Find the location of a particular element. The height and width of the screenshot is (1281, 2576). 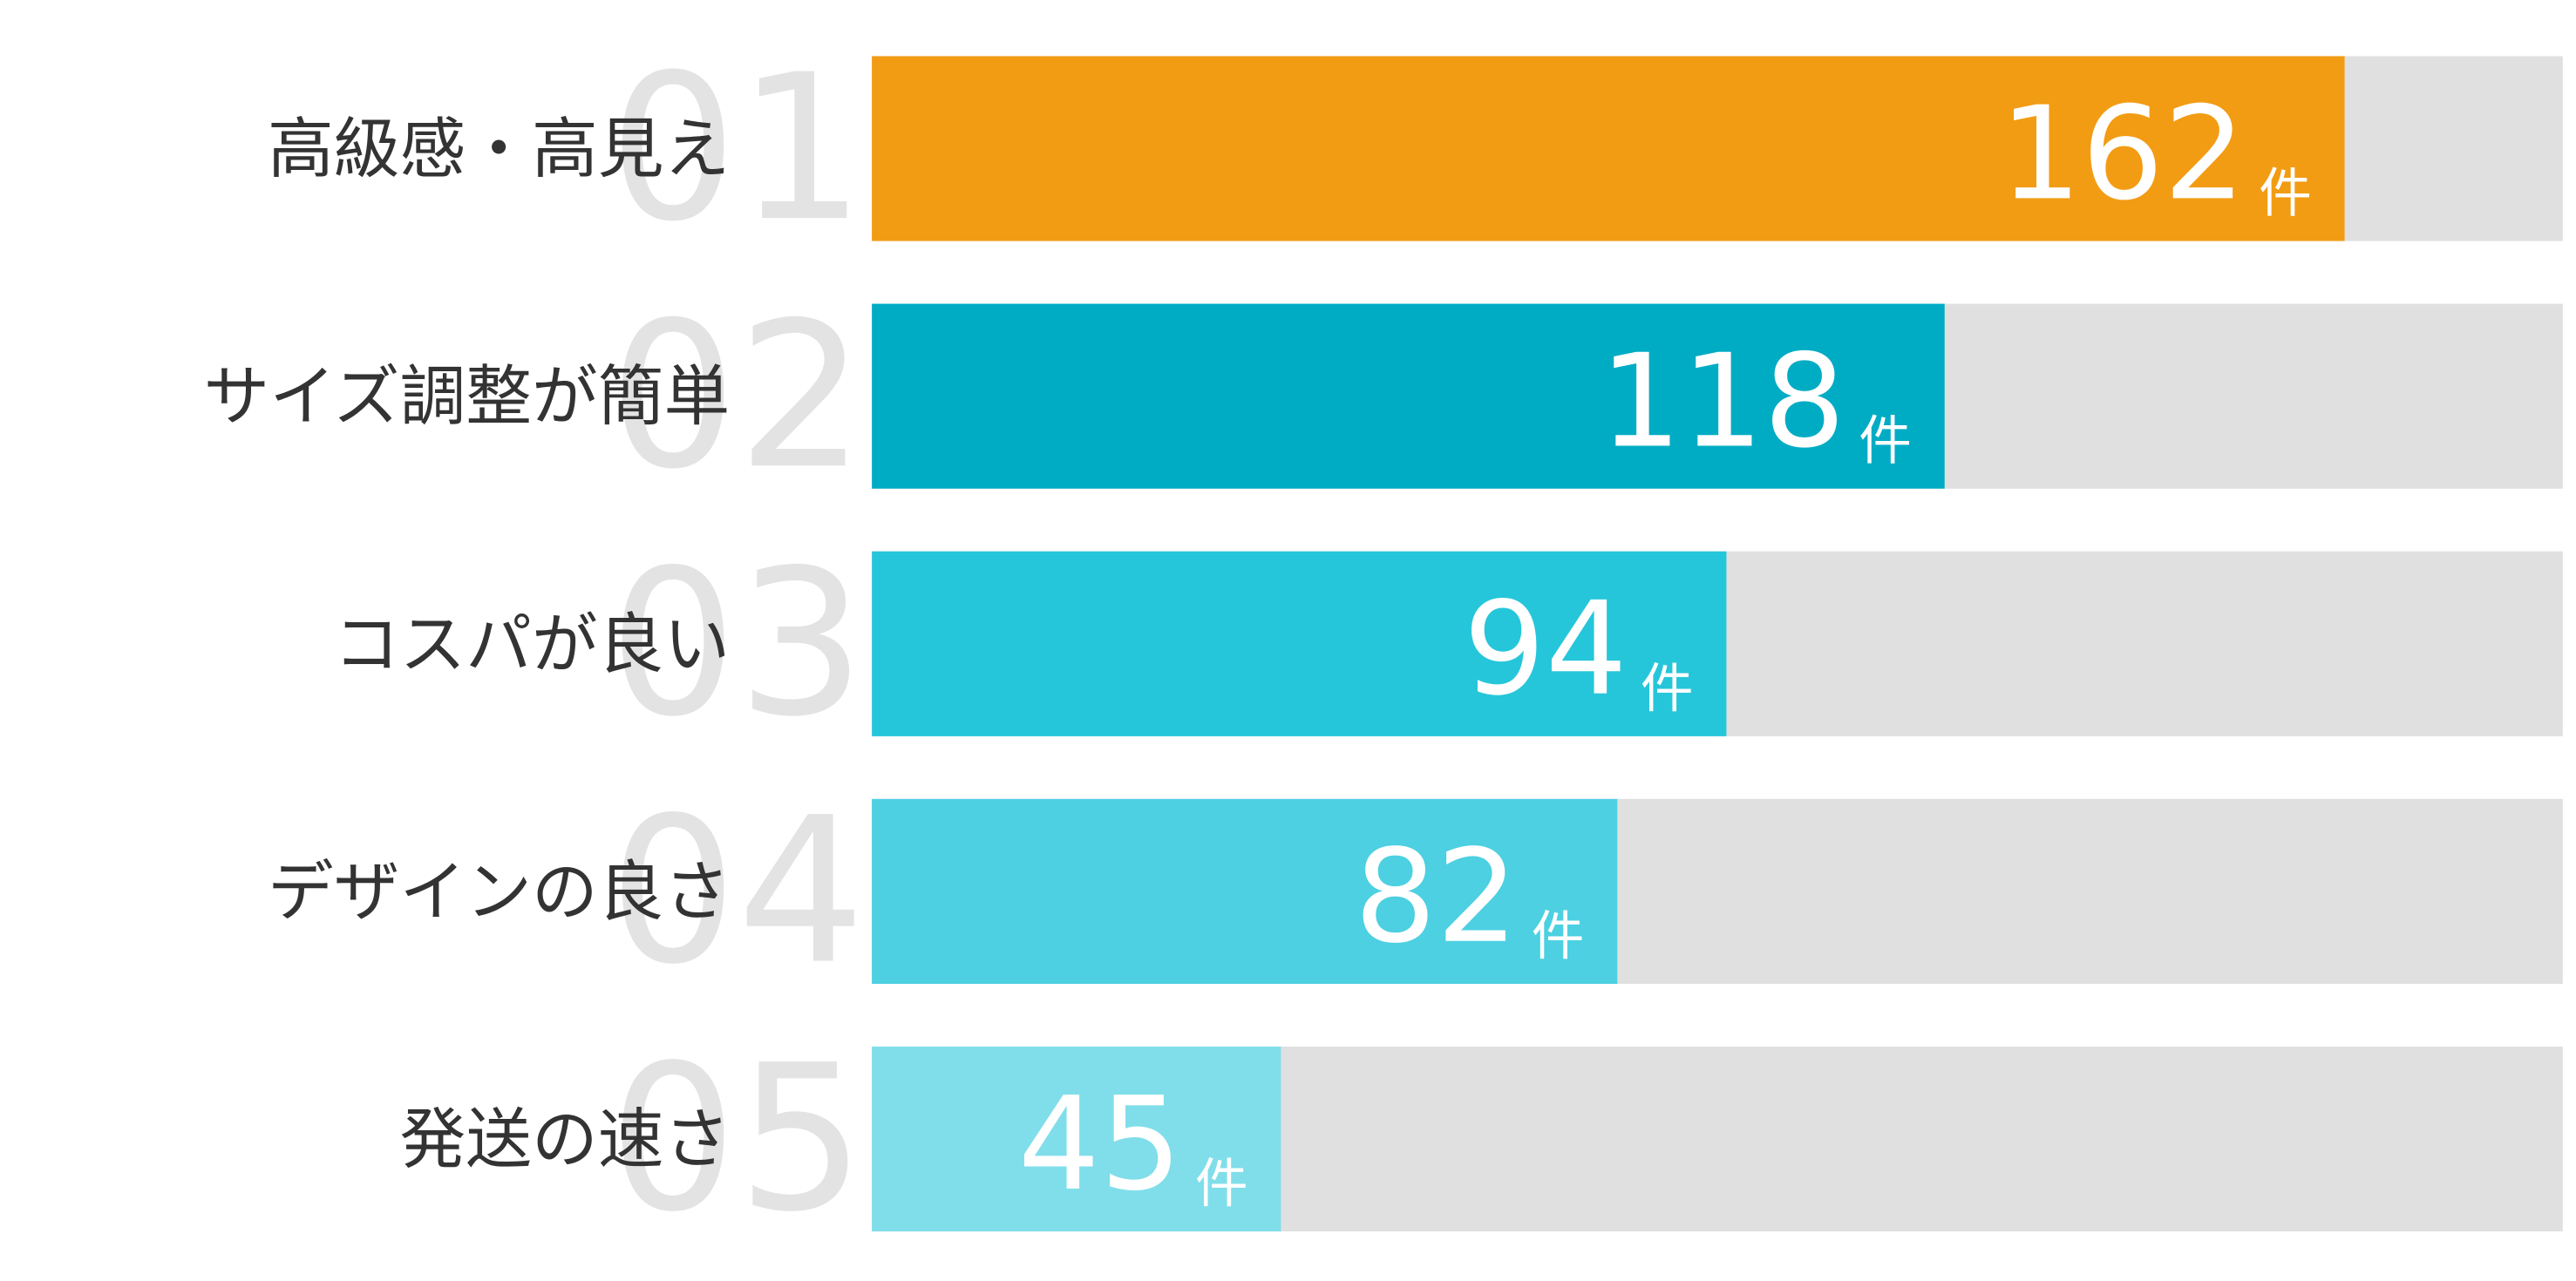

value-label: 94 is located at coordinates (1546, 649).